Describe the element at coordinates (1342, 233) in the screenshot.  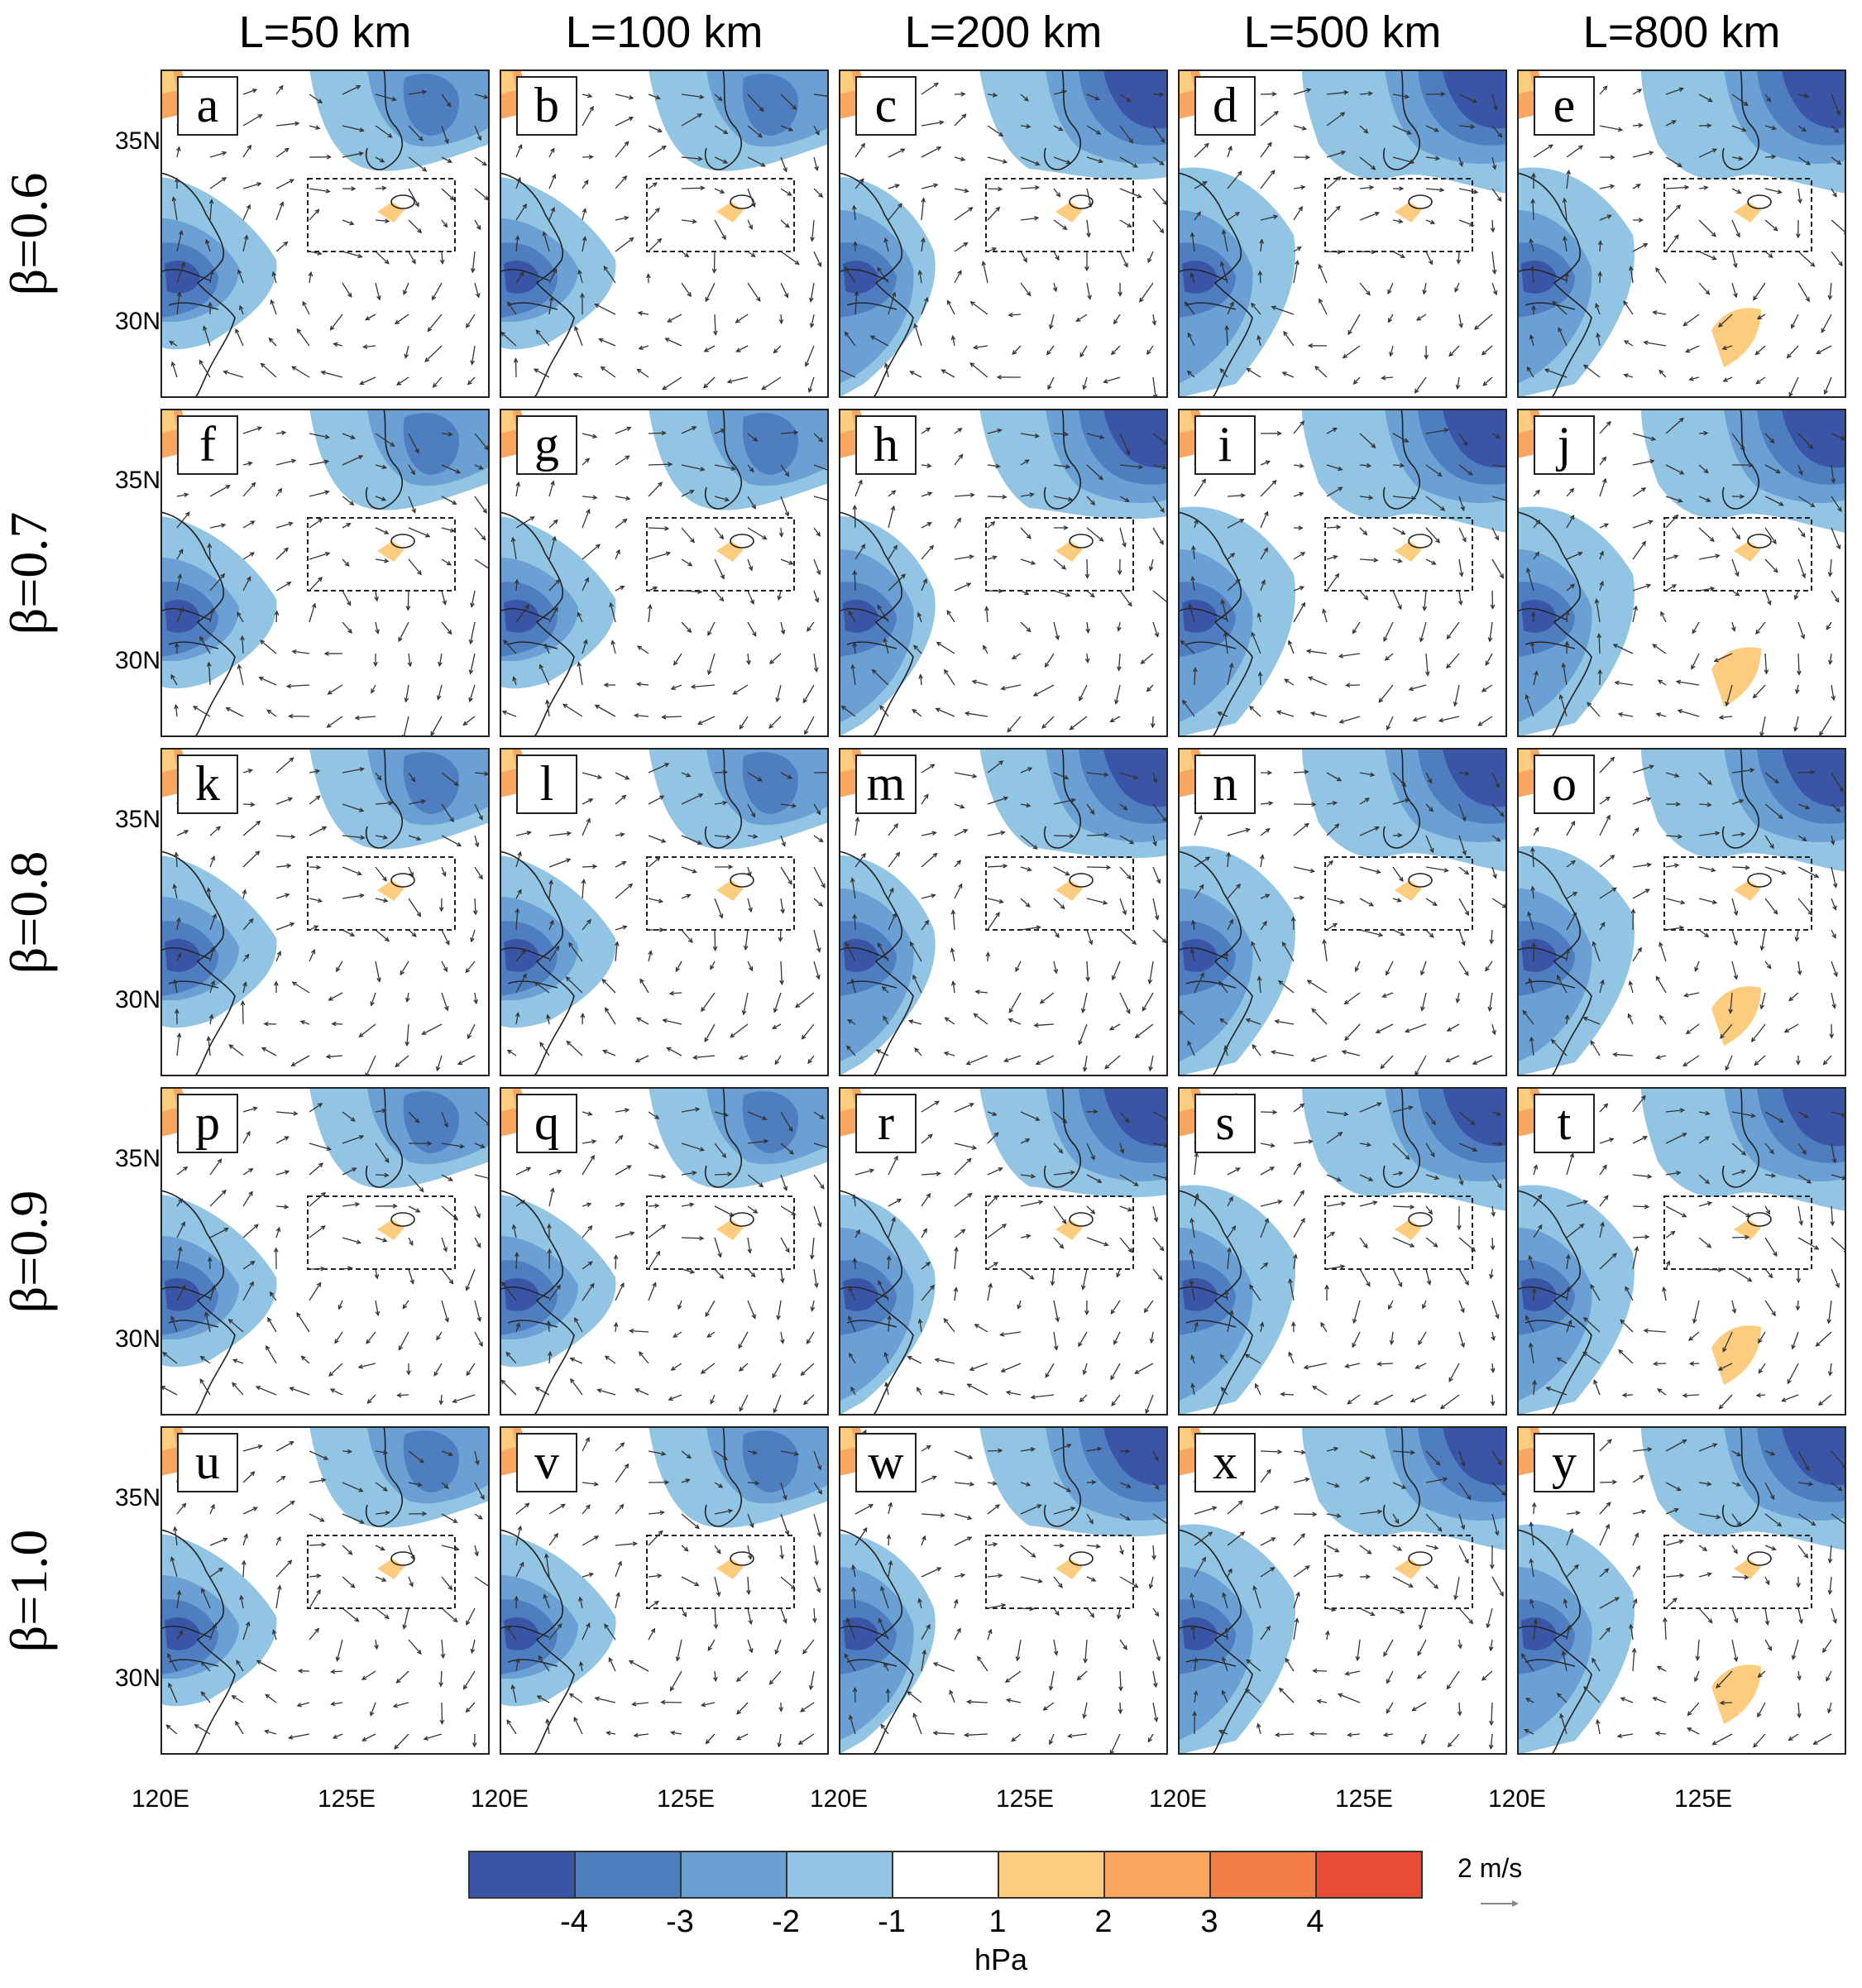
I see `map-canvas` at that location.